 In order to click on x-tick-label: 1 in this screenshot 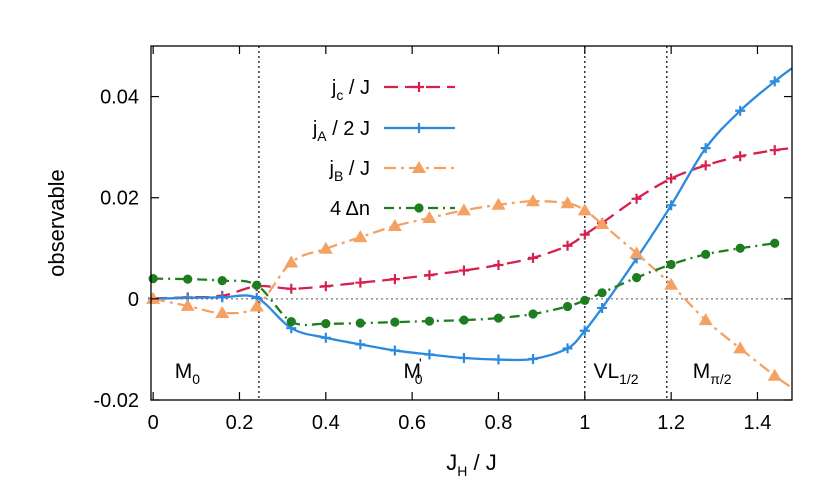, I will do `click(584, 423)`.